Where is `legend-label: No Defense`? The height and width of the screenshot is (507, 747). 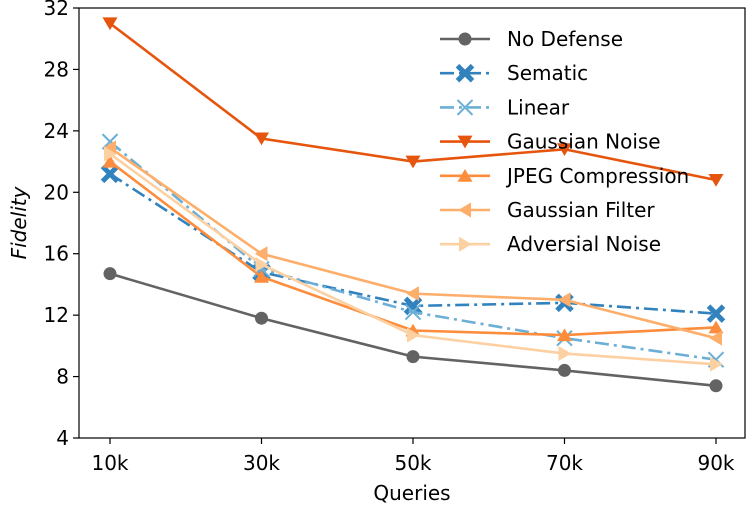 legend-label: No Defense is located at coordinates (565, 39).